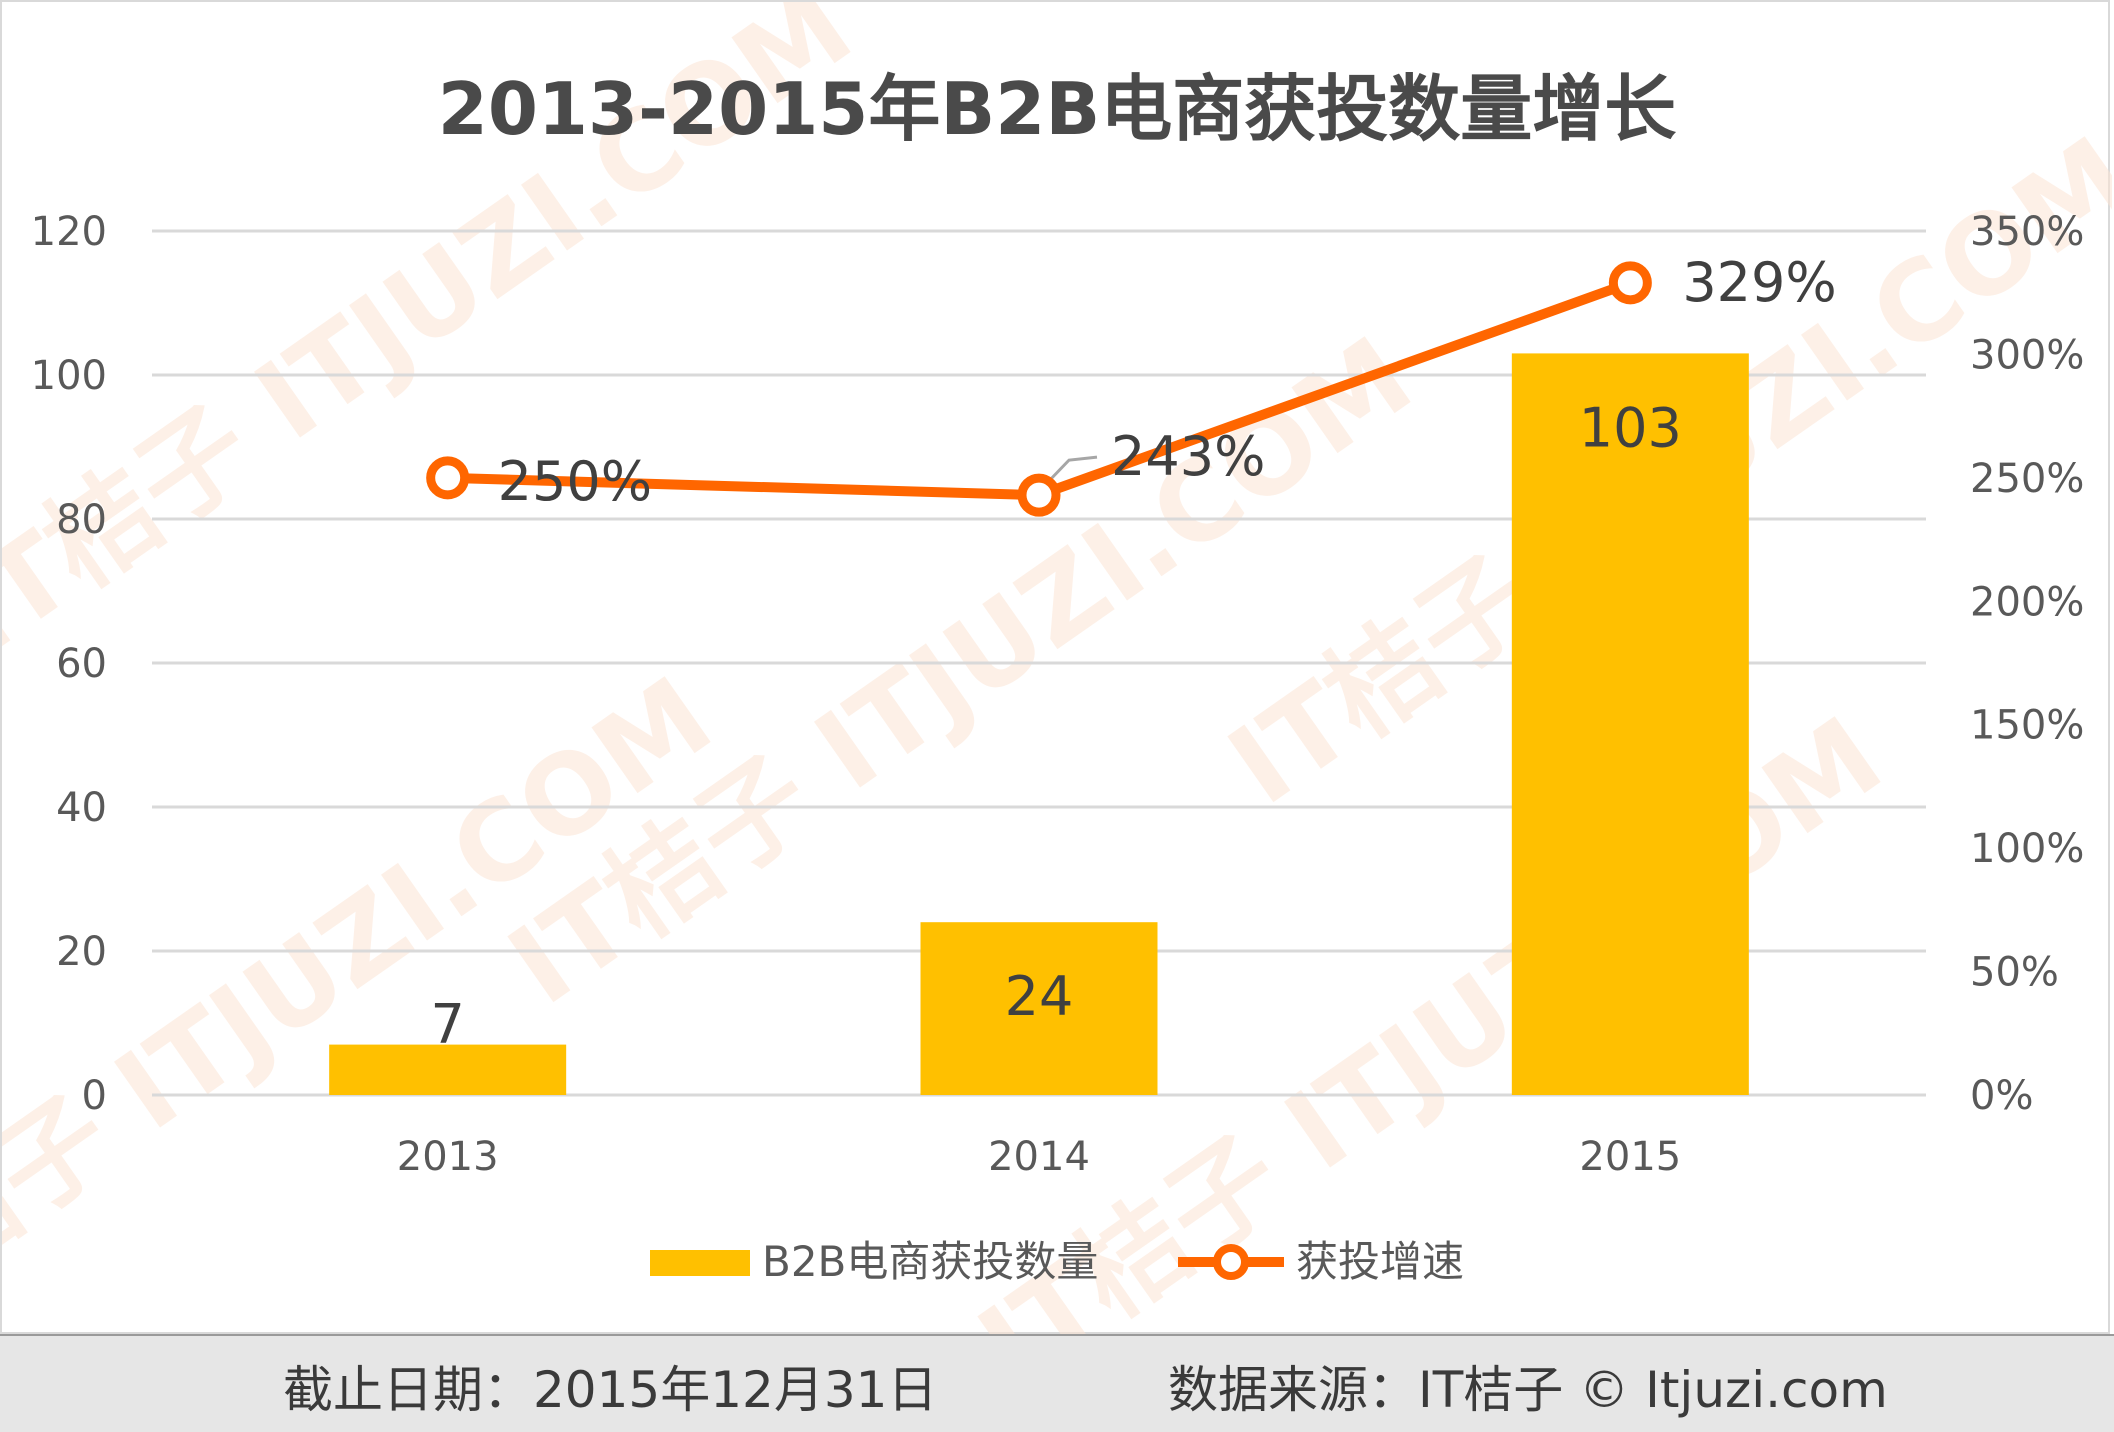 The height and width of the screenshot is (1432, 2114). Describe the element at coordinates (2027, 849) in the screenshot. I see `y-right-tick-label: 100%` at that location.